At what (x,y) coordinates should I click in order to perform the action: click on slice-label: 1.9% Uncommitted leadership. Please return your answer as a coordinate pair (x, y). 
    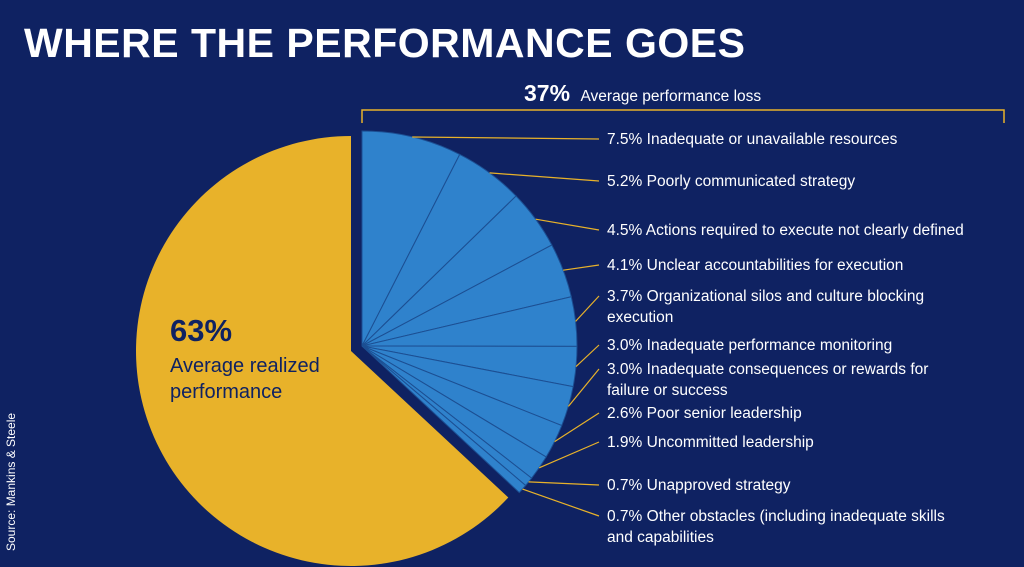
    Looking at the image, I should click on (710, 442).